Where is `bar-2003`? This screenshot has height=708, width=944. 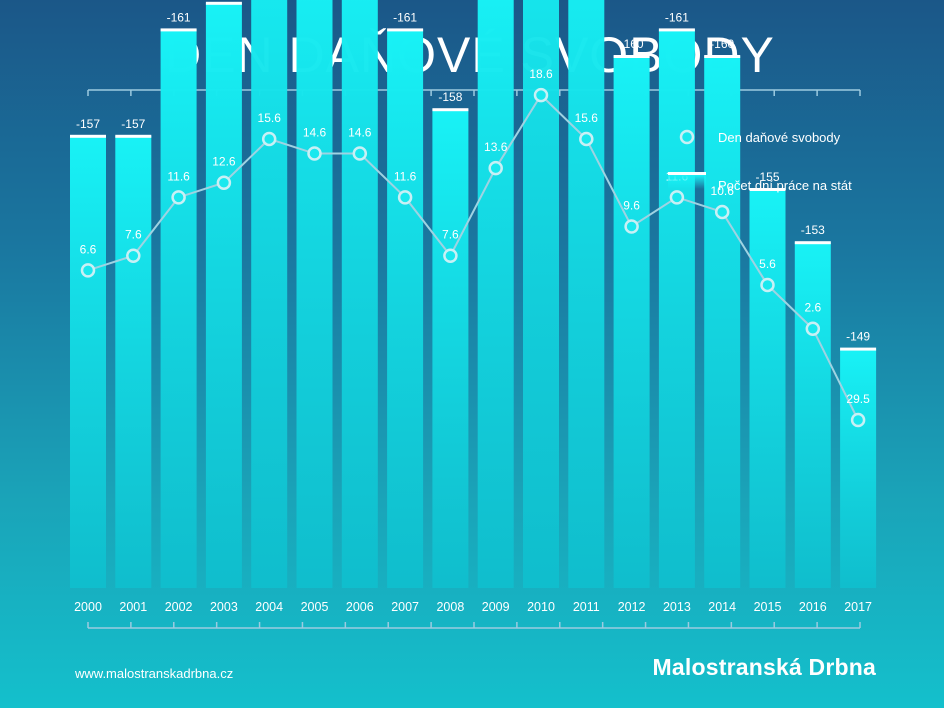
bar-2003 is located at coordinates (223, 295).